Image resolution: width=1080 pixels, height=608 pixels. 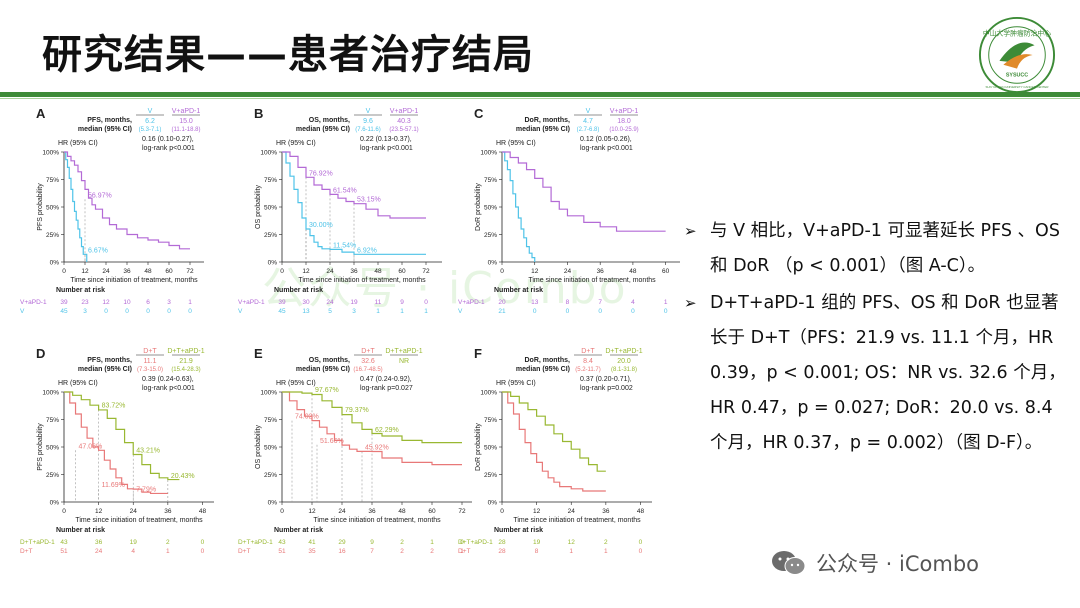 What do you see at coordinates (386, 139) in the screenshot?
I see `hr-value: 0.22 (0.13-0.37),` at bounding box center [386, 139].